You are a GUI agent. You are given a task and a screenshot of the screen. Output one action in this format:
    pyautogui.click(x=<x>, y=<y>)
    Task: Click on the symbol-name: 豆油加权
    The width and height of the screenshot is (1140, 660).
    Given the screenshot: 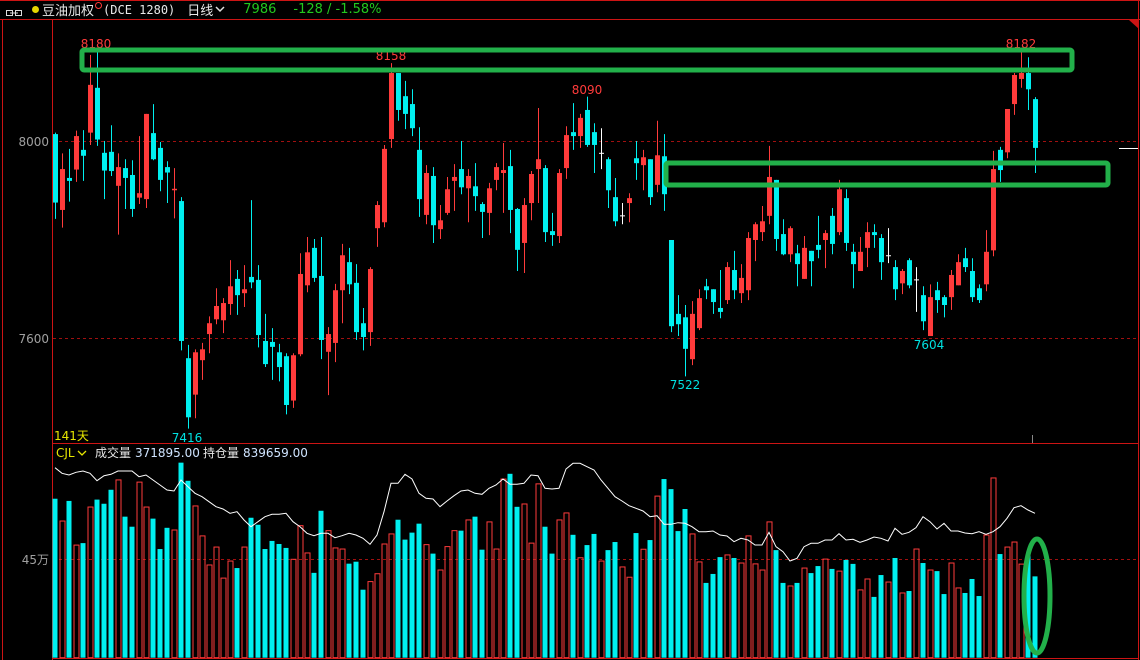 What is the action you would take?
    pyautogui.click(x=68, y=11)
    